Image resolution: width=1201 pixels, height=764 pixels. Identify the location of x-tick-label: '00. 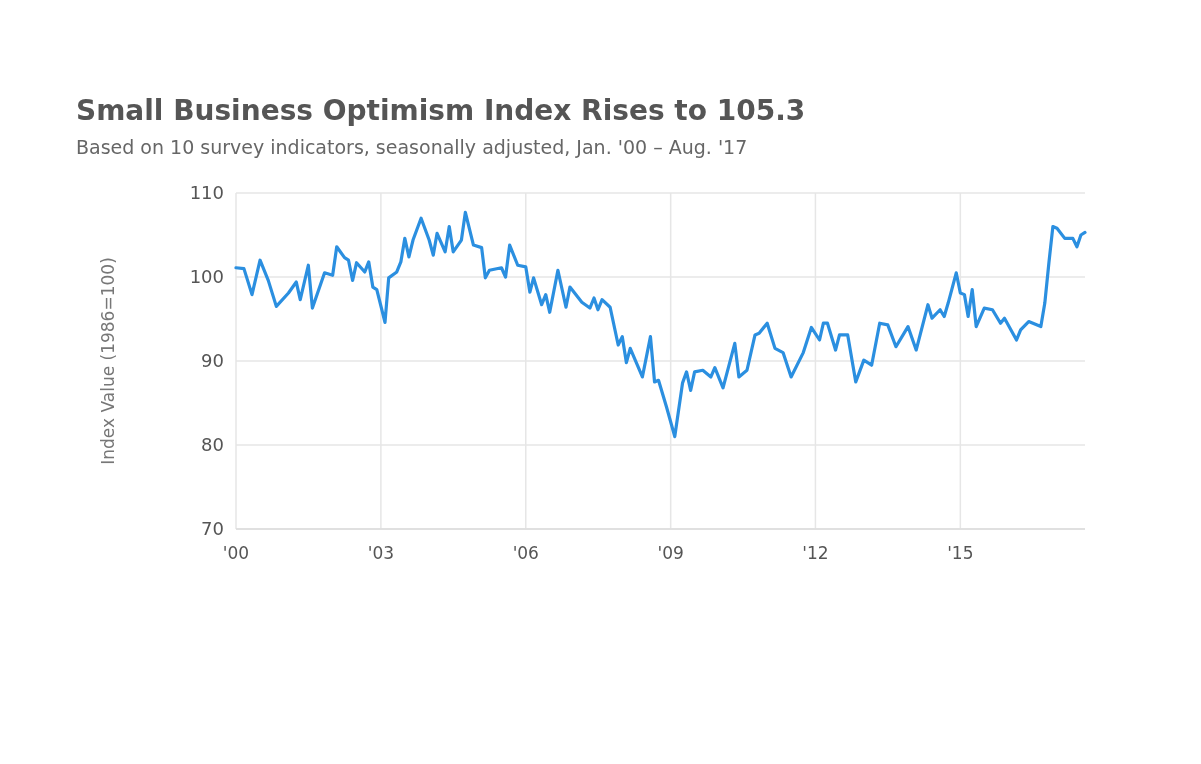
(236, 553).